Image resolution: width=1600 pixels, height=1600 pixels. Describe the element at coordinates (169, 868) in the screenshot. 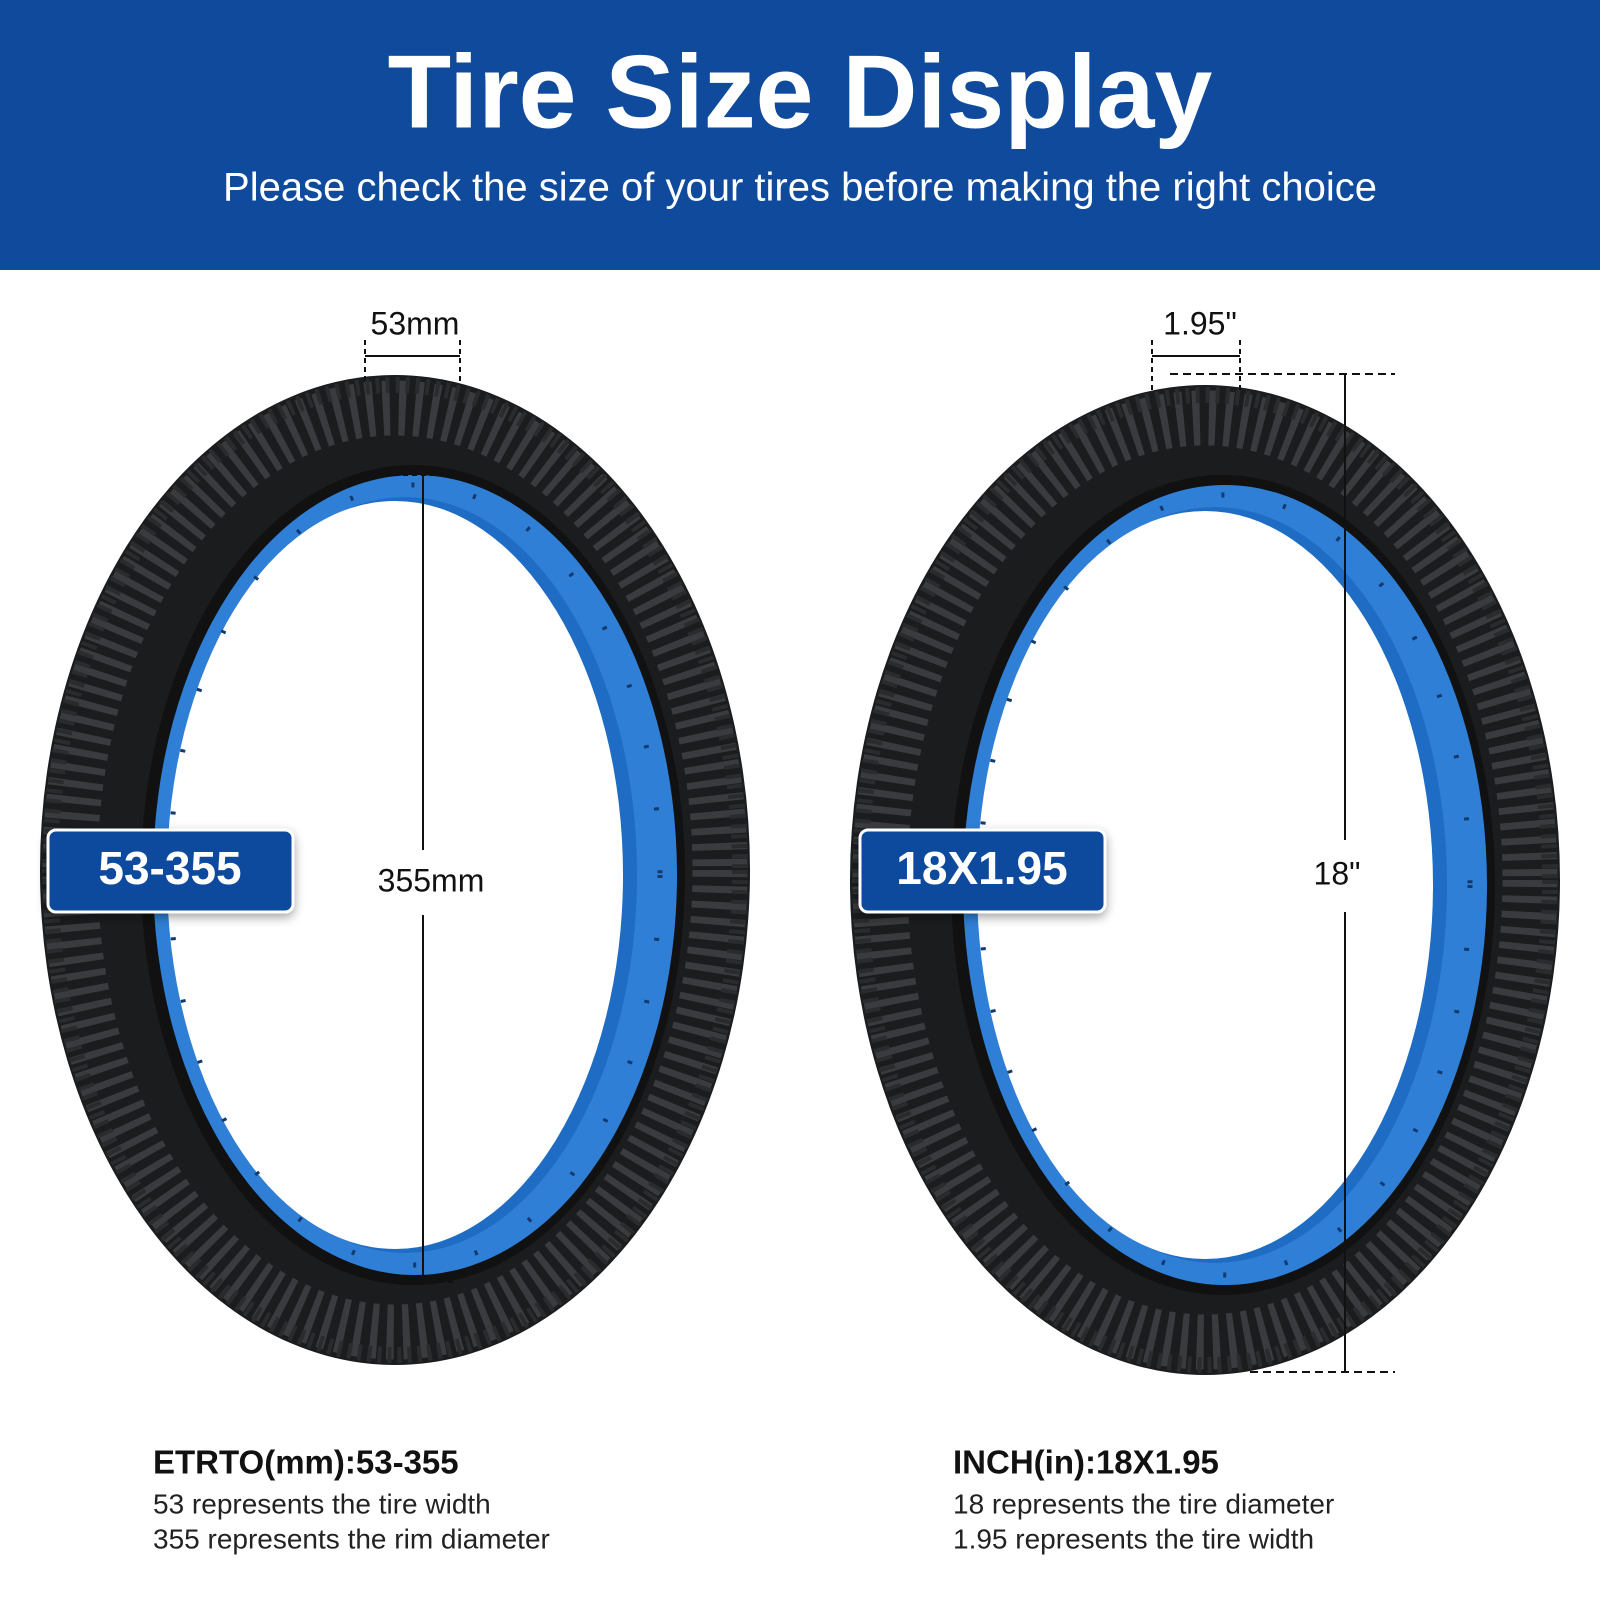

I see `badge-text: 53-355` at that location.